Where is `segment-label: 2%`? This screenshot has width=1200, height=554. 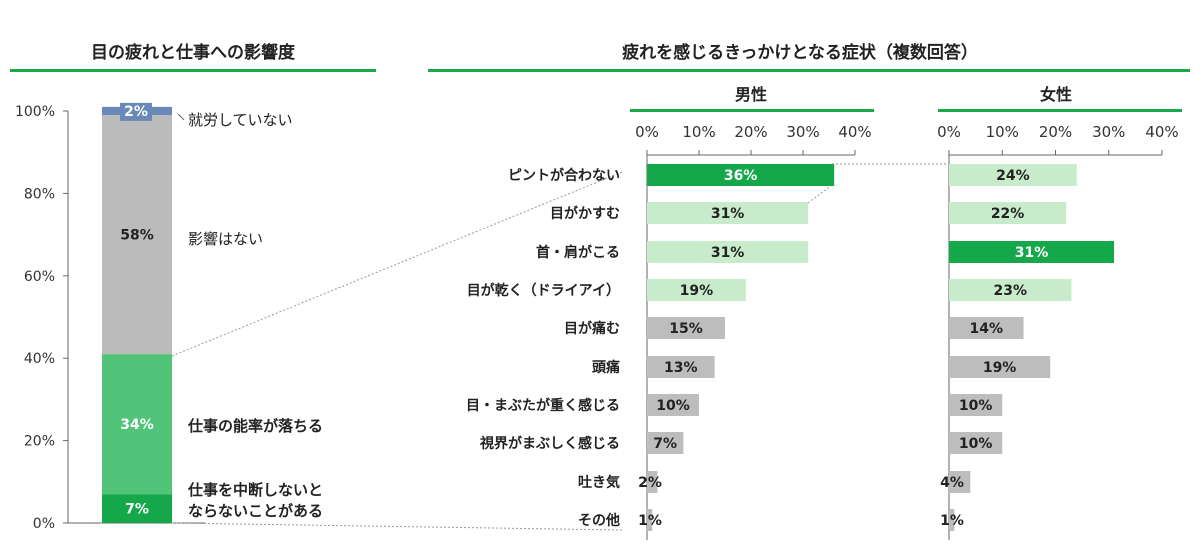
segment-label: 2% is located at coordinates (136, 112).